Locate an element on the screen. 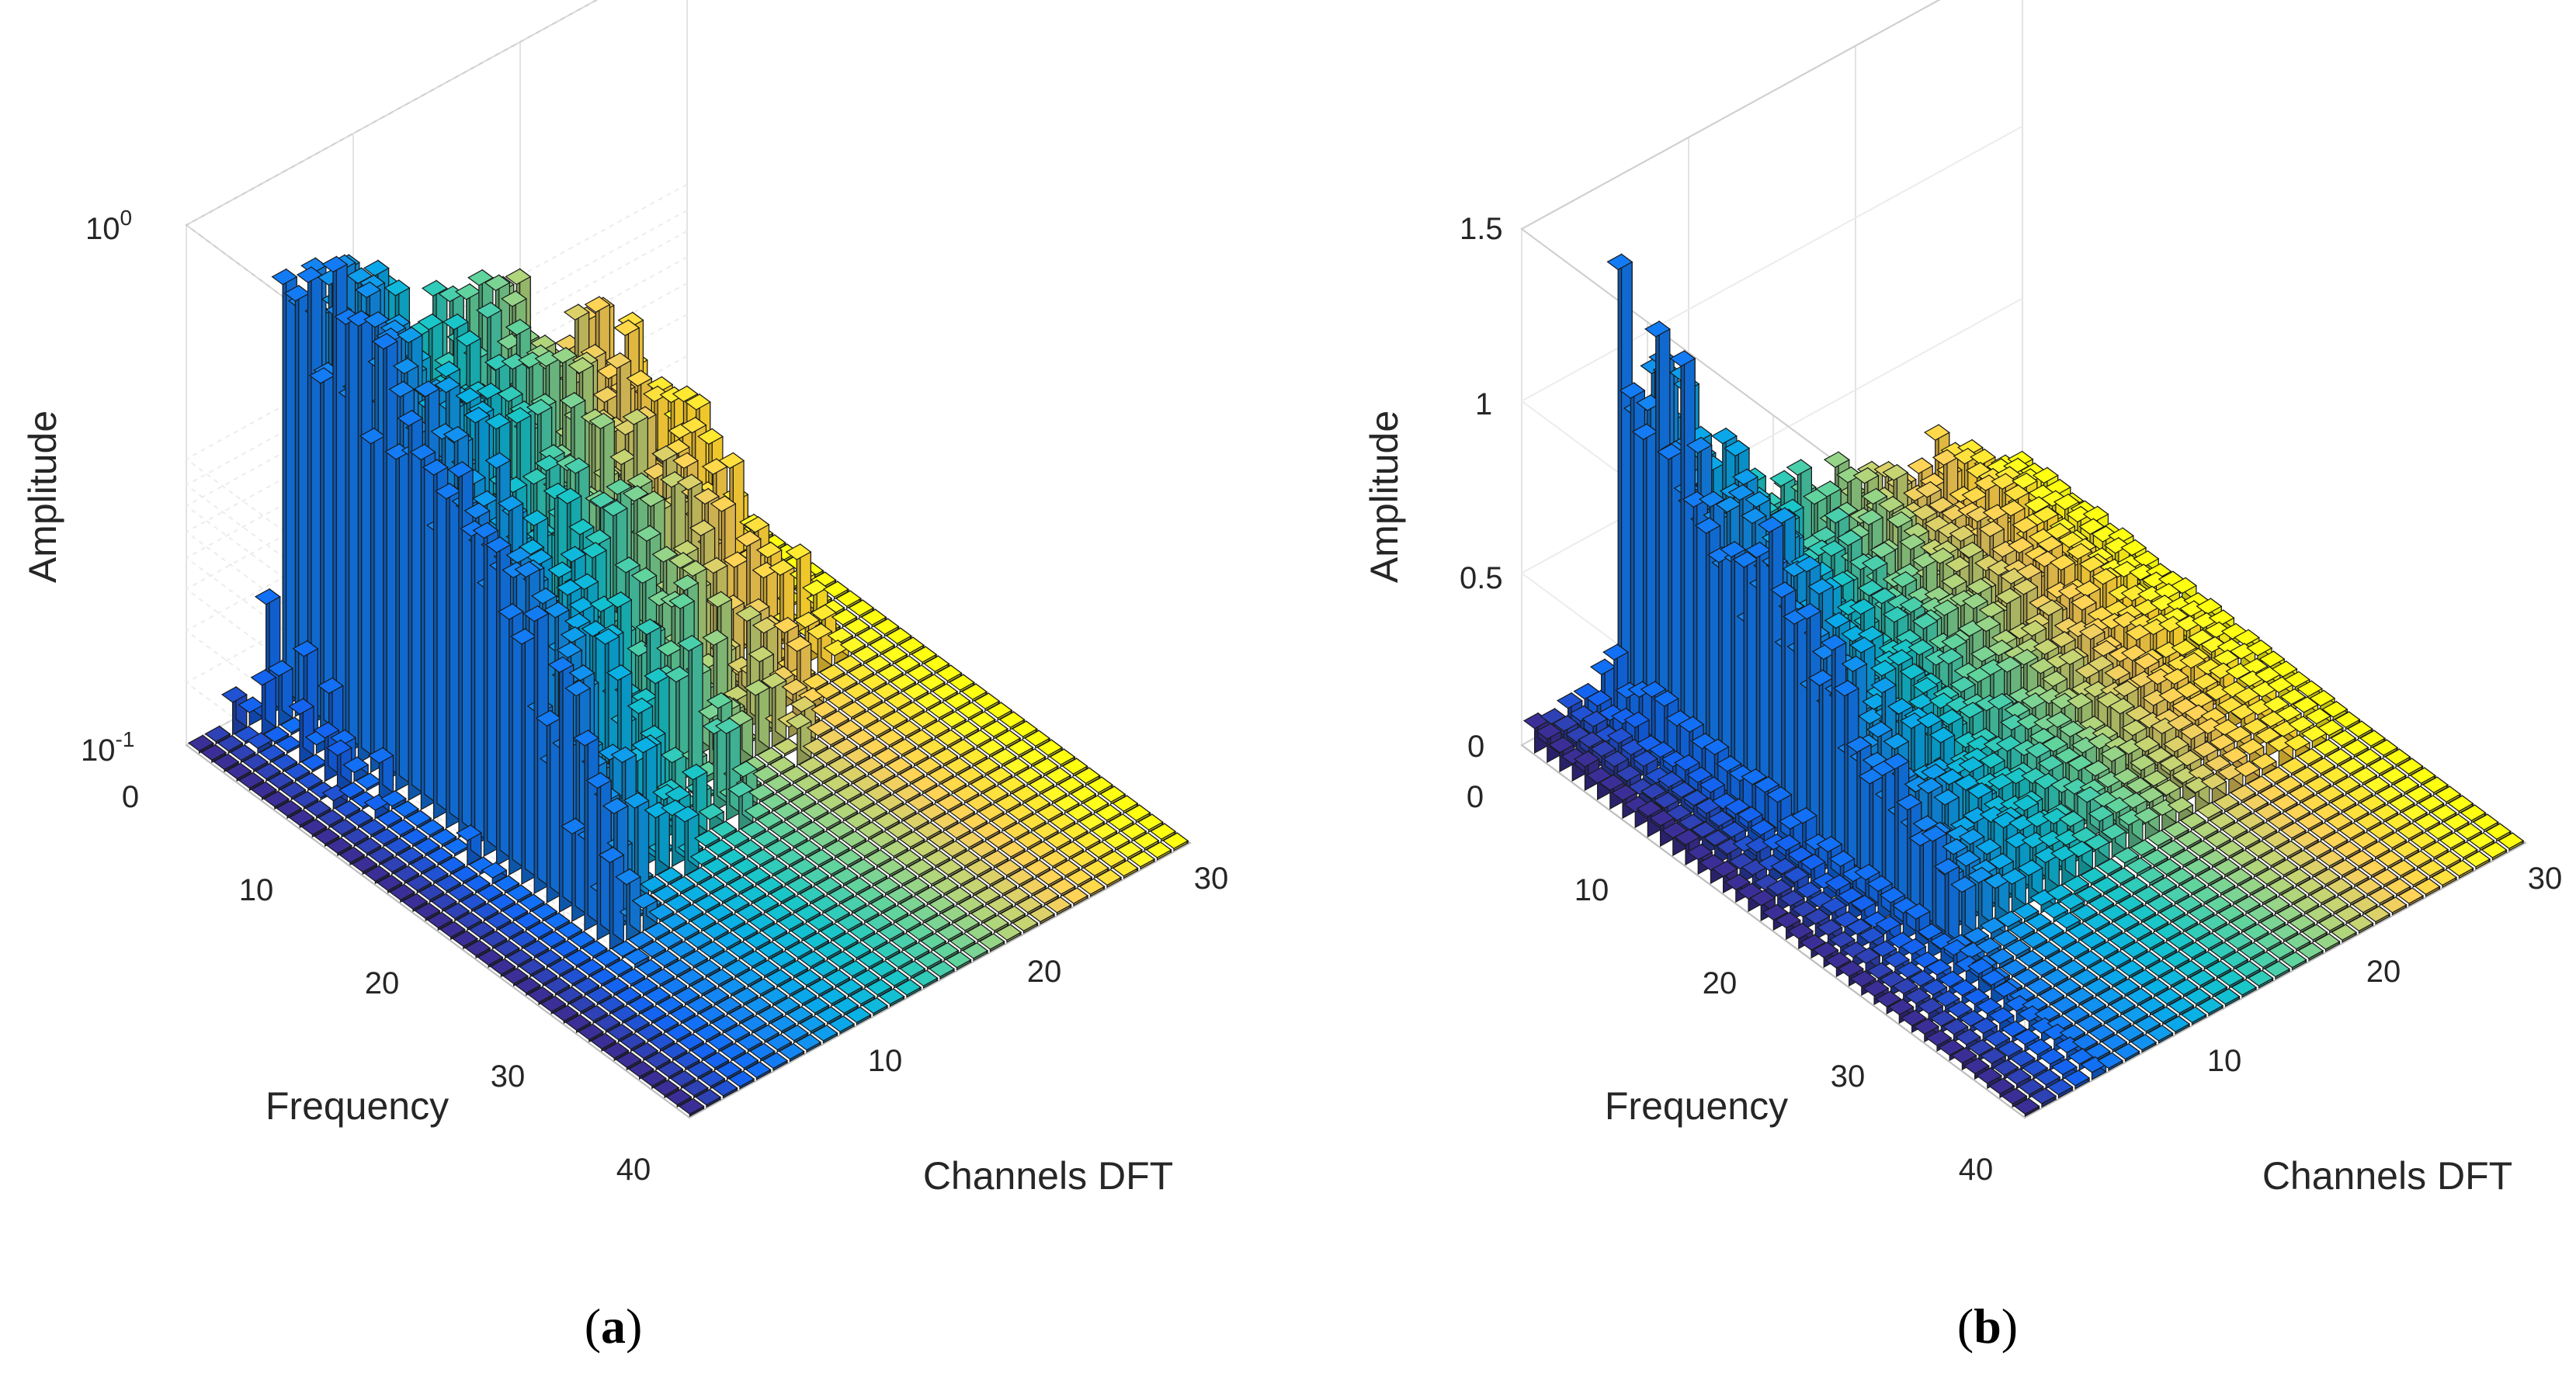 Image resolution: width=2576 pixels, height=1380 pixels. bar-ch2-f10 is located at coordinates (343, 828).